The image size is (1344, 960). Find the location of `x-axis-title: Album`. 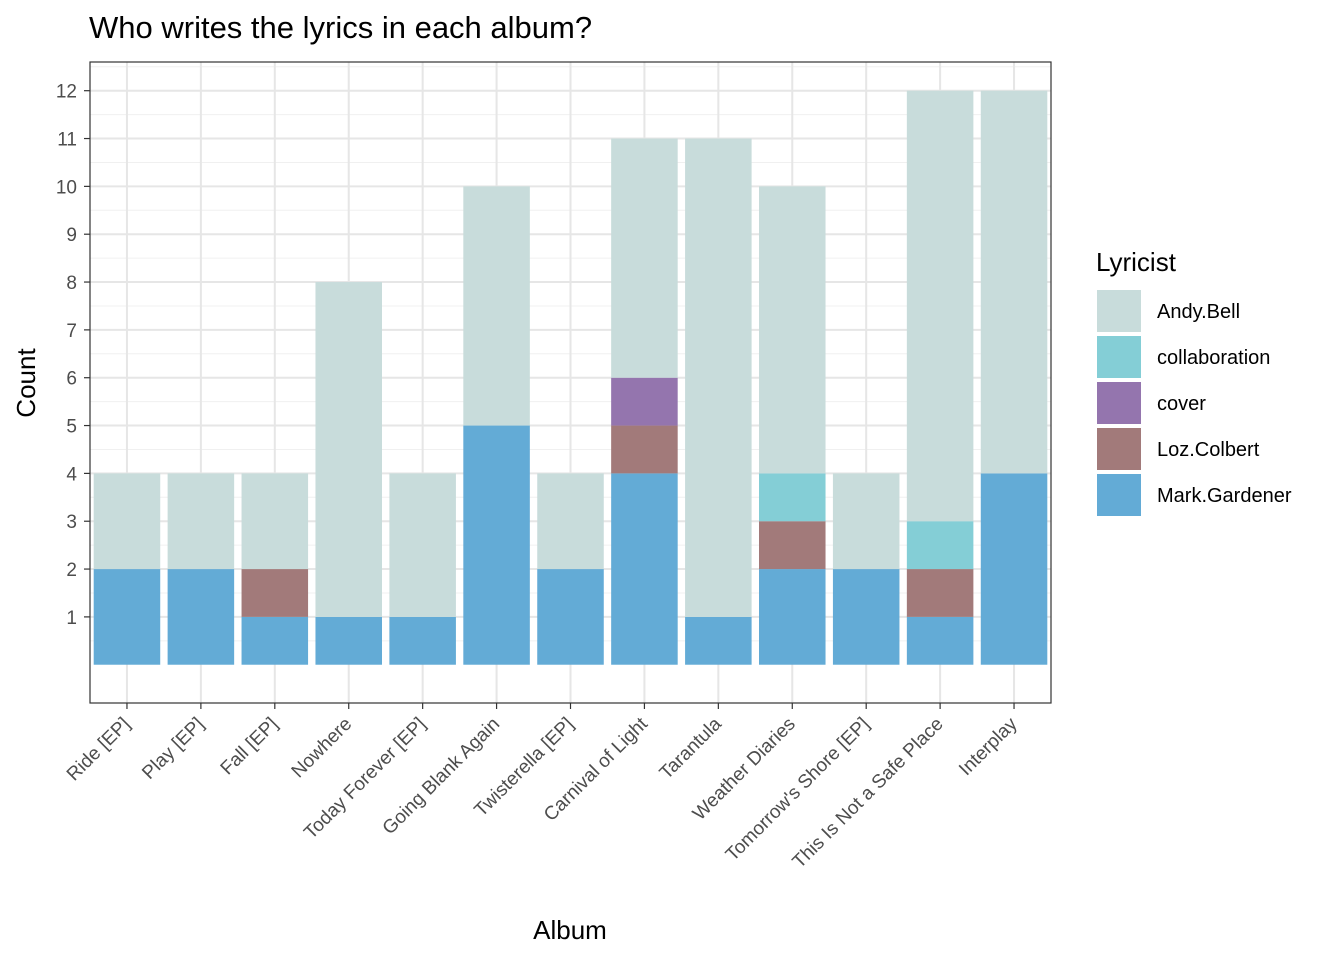

x-axis-title: Album is located at coordinates (570, 930).